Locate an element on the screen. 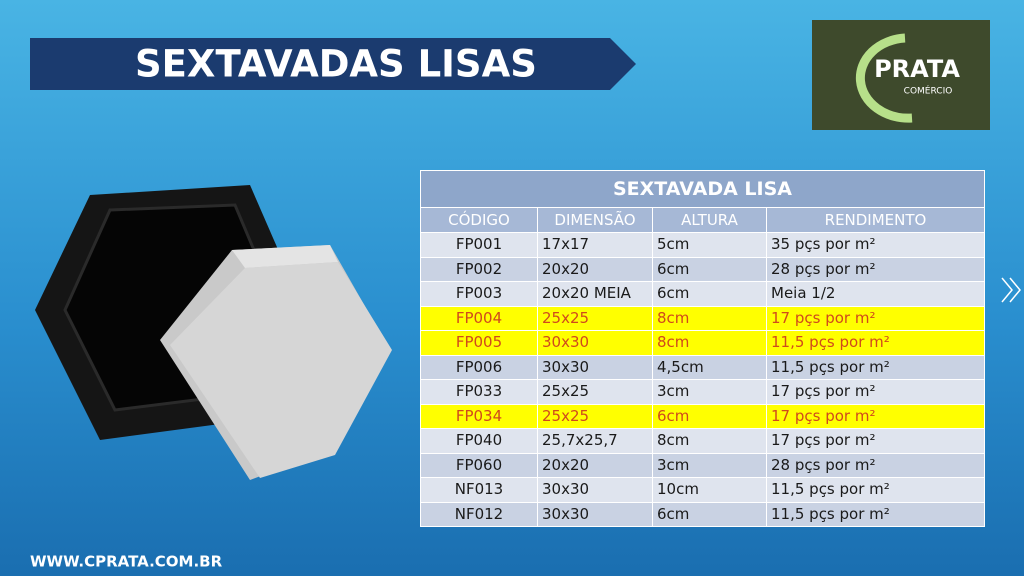  table-cell: FP040 is located at coordinates (479, 441).